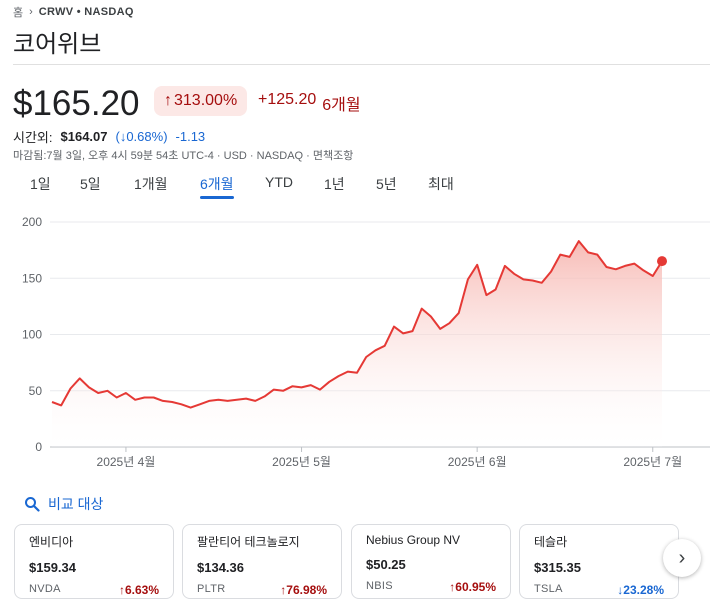 The width and height of the screenshot is (710, 610). I want to click on compare-card-price: $315.35, so click(557, 567).